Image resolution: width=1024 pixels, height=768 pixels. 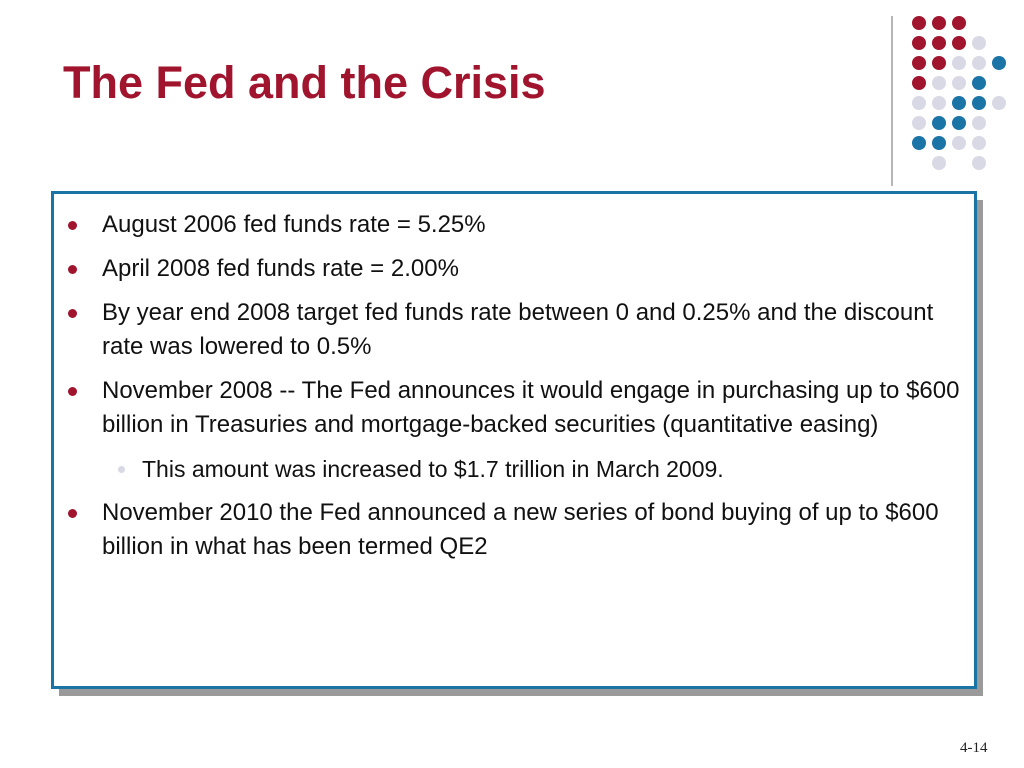 What do you see at coordinates (280, 268) in the screenshot?
I see `bullet-text: April 2008 fed funds rate = 2.00%` at bounding box center [280, 268].